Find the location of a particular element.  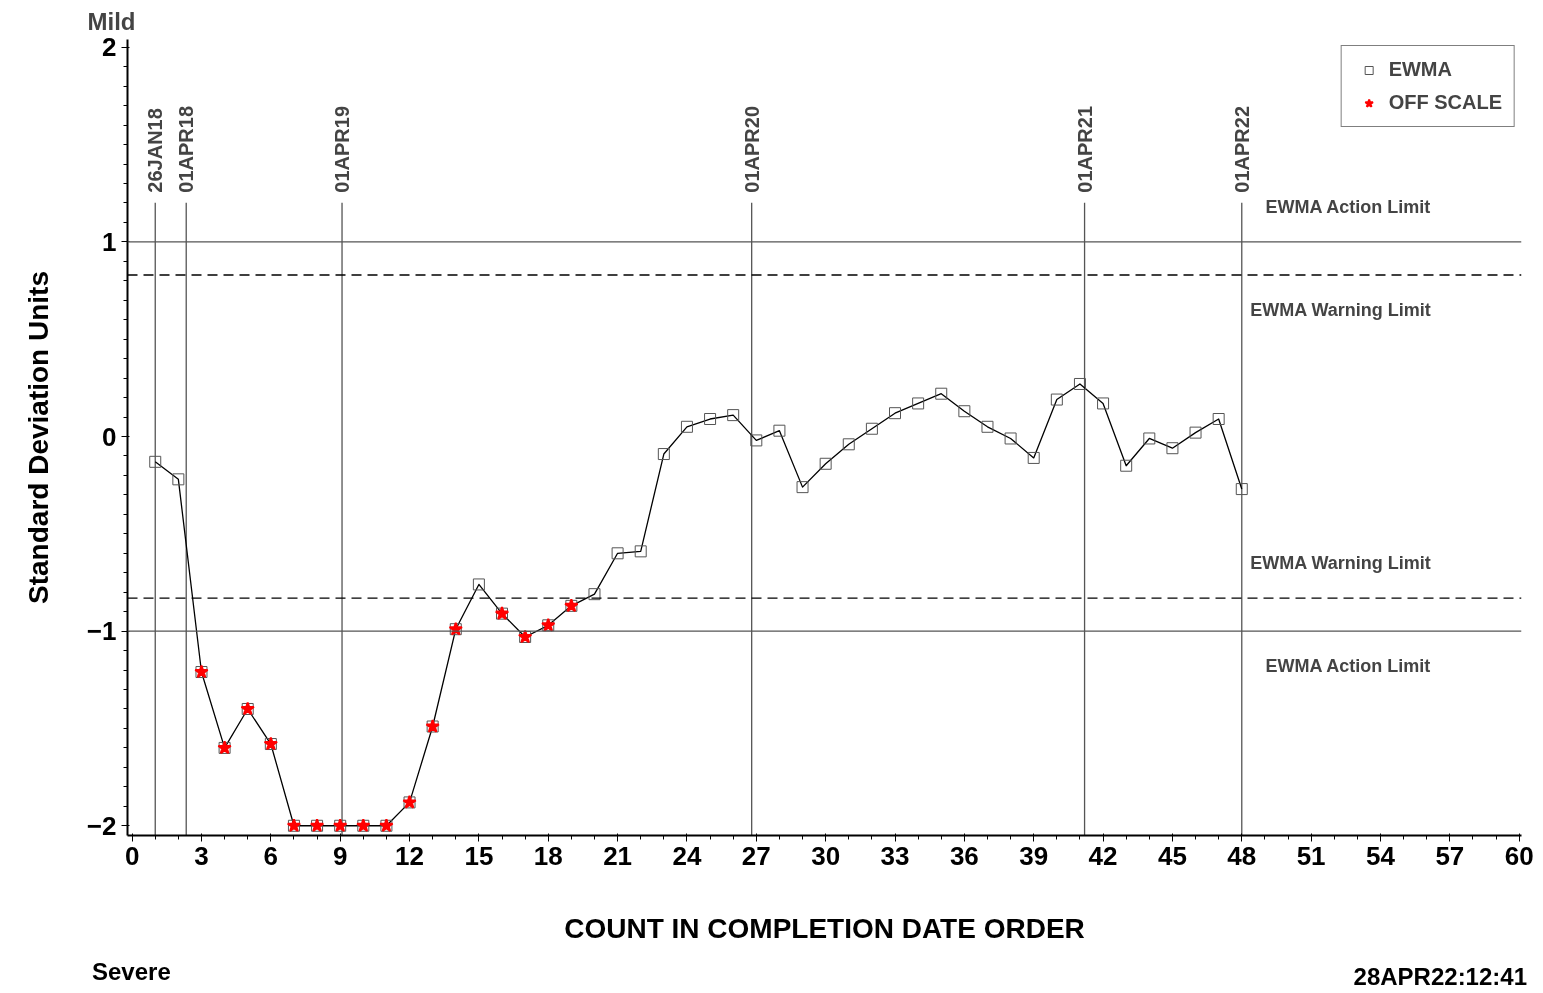

text: Severe is located at coordinates (131, 972).